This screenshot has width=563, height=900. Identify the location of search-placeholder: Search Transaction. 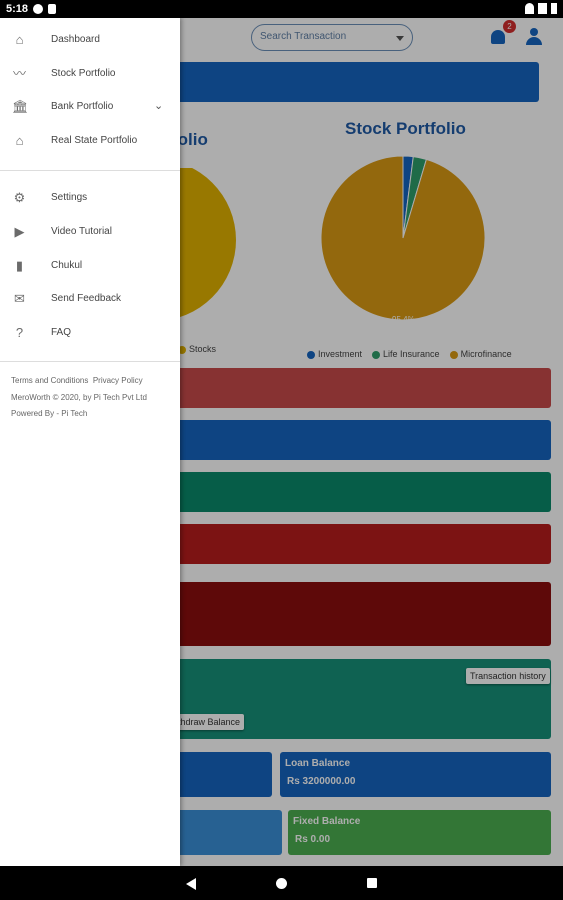
(303, 36).